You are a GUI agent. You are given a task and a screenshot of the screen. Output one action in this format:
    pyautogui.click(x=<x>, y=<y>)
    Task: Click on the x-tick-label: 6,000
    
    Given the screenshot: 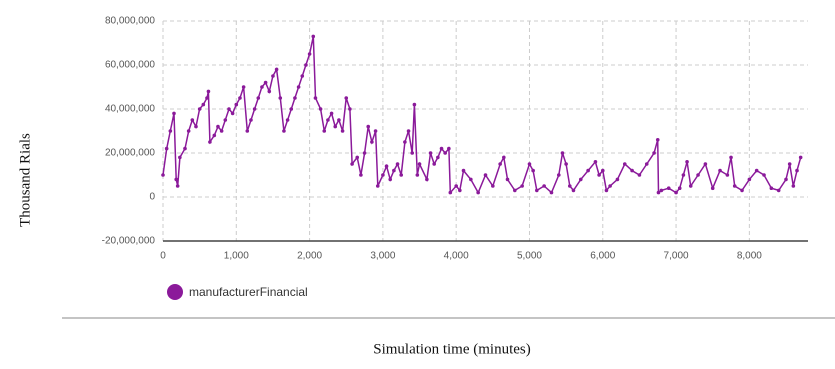 What is the action you would take?
    pyautogui.click(x=602, y=256)
    